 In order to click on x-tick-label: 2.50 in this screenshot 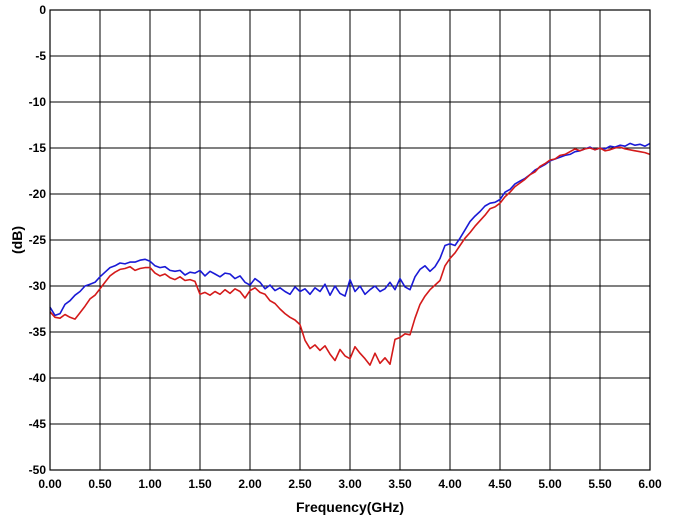, I will do `click(300, 484)`.